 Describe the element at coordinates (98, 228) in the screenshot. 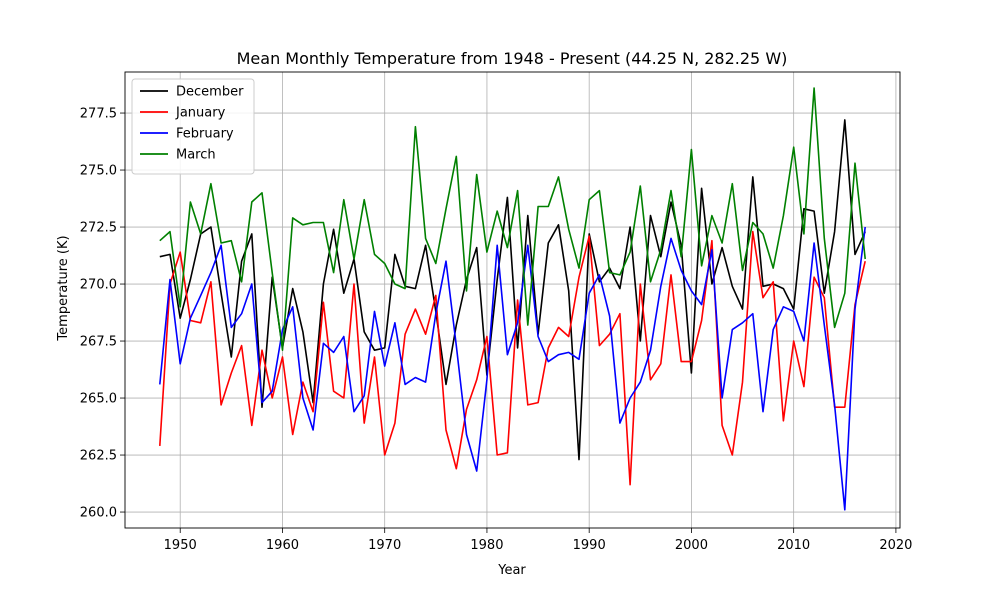

I see `y-tick-label: 272.5` at that location.